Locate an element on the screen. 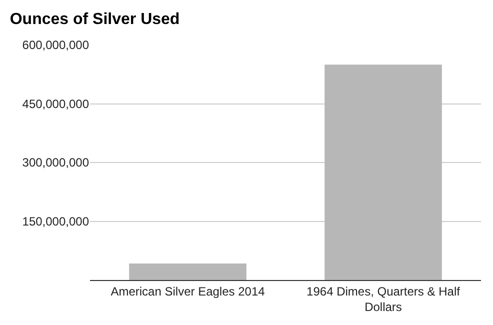 The image size is (493, 325). x-tick-label: American Silver Eagles 2014 is located at coordinates (188, 291).